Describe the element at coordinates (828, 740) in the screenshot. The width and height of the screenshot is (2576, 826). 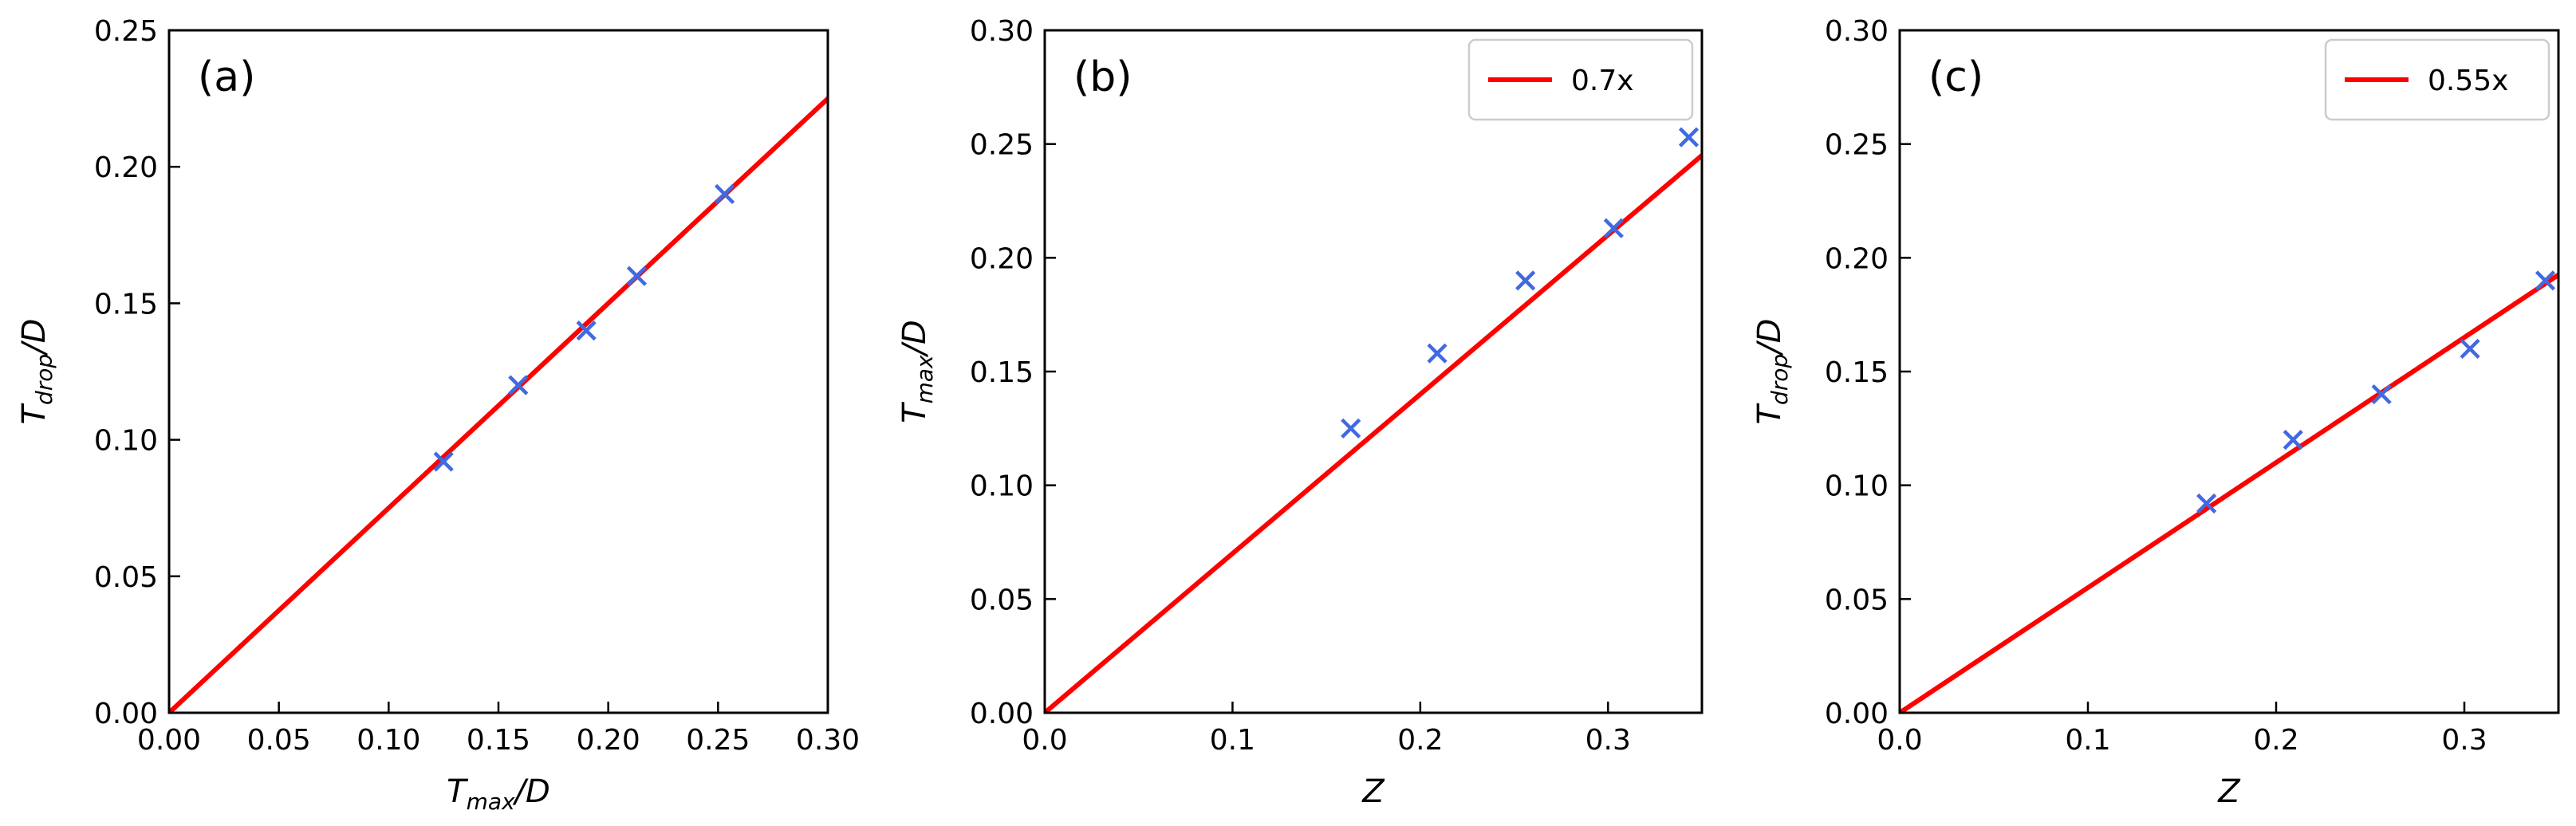
I see `x-tick-label: 0.30` at that location.